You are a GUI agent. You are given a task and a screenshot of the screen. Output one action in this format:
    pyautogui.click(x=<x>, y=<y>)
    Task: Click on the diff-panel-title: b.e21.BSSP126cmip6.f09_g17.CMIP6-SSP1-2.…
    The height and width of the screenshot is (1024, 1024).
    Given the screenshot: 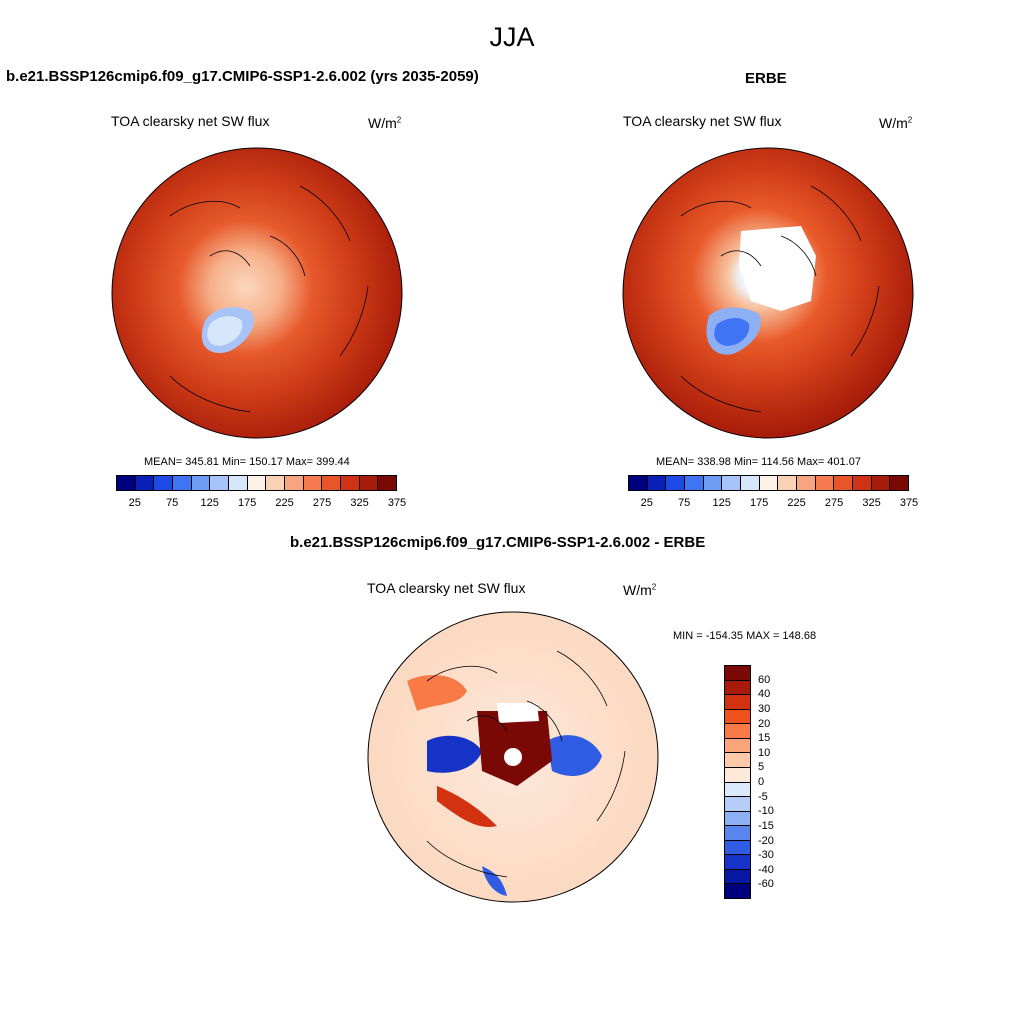 What is the action you would take?
    pyautogui.click(x=498, y=542)
    